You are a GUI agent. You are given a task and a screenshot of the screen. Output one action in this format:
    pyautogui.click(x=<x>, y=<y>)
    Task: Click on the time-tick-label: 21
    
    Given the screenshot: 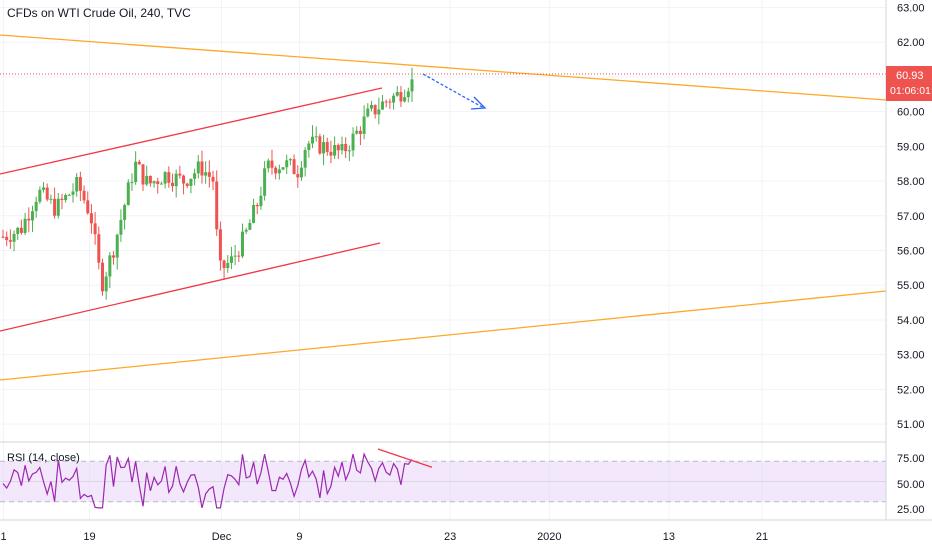 What is the action you would take?
    pyautogui.click(x=762, y=537)
    